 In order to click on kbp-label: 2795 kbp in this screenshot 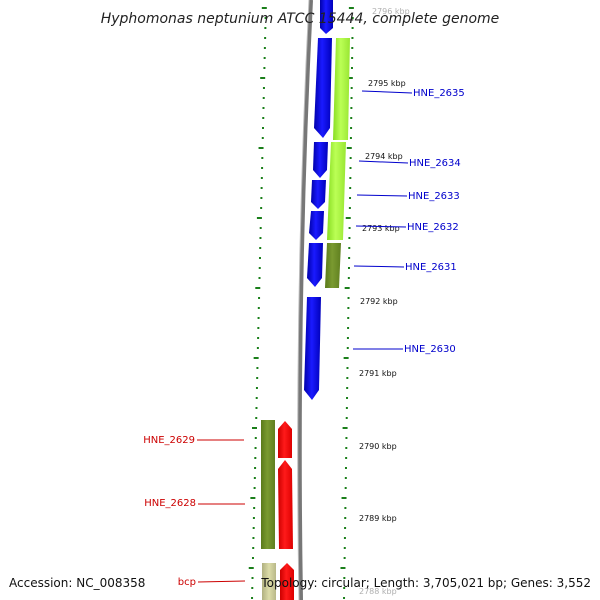, I will do `click(387, 83)`.